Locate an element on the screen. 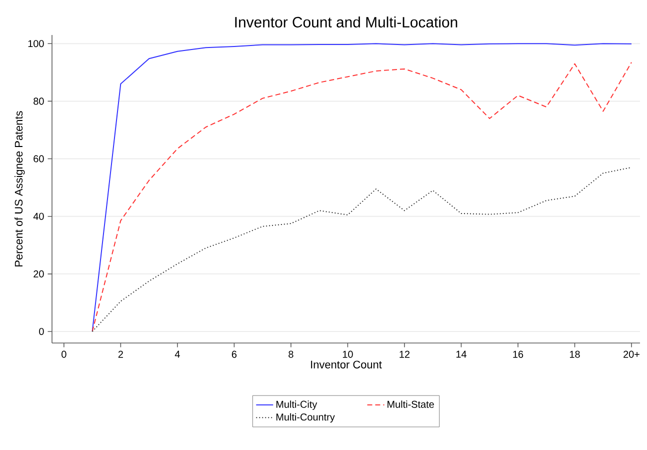  x-tick-label: 4 is located at coordinates (177, 354).